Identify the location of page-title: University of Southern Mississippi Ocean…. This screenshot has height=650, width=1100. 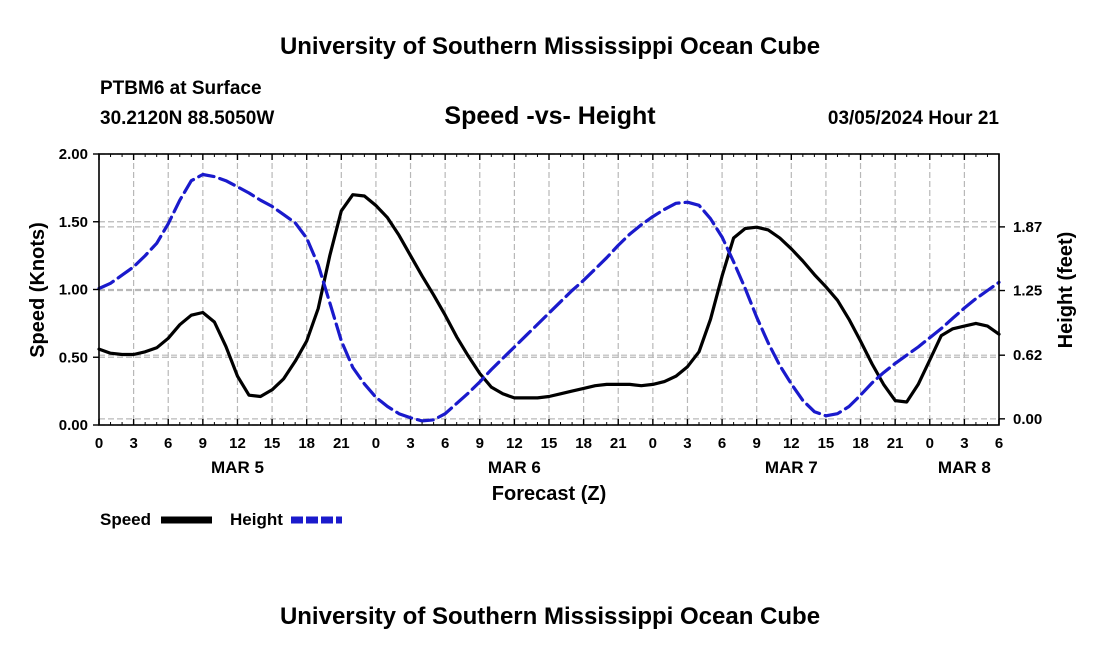
(550, 46).